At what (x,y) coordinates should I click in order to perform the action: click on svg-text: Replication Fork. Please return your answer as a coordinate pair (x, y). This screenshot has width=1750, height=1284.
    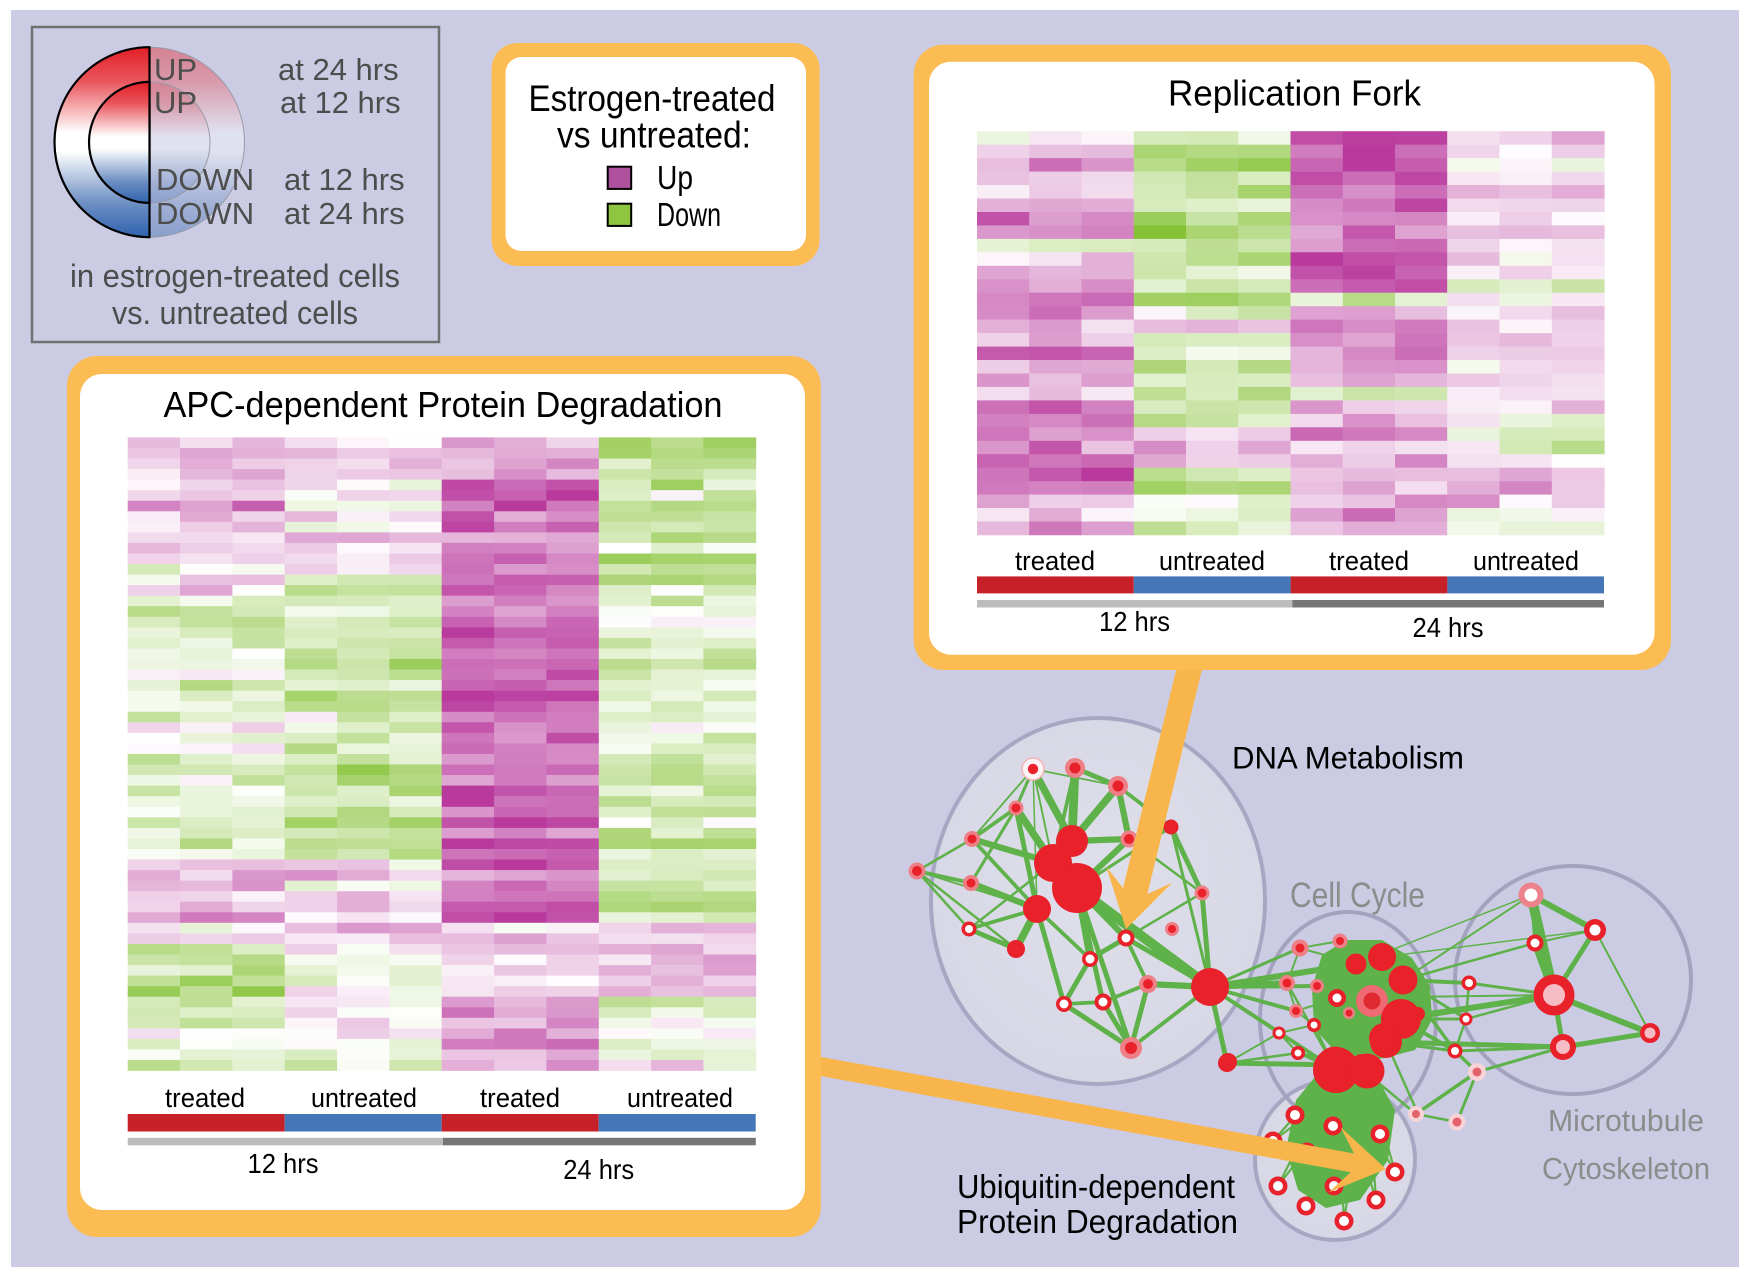
    Looking at the image, I should click on (1295, 92).